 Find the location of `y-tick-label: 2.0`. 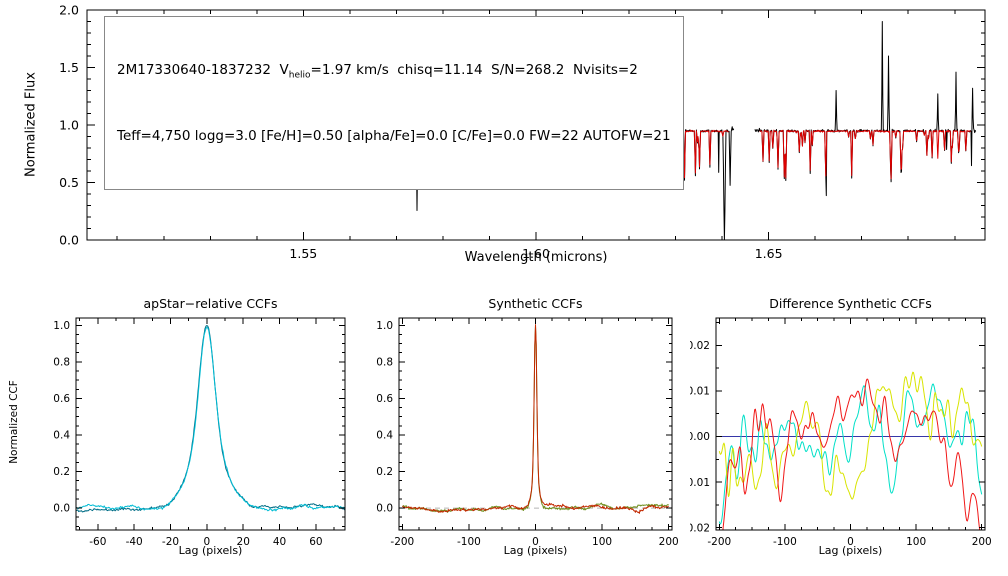

y-tick-label: 2.0 is located at coordinates (69, 9).